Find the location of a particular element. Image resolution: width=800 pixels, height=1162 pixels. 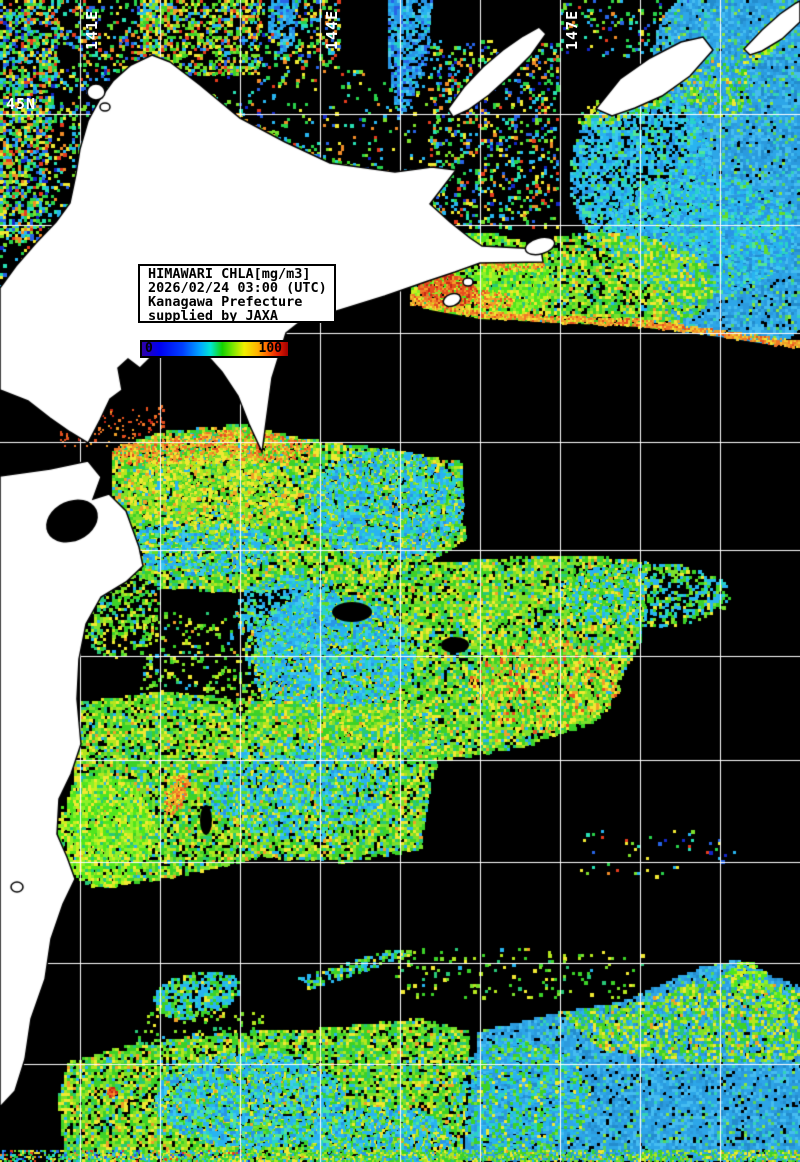

colorbar-max-label: 100 is located at coordinates (270, 348).